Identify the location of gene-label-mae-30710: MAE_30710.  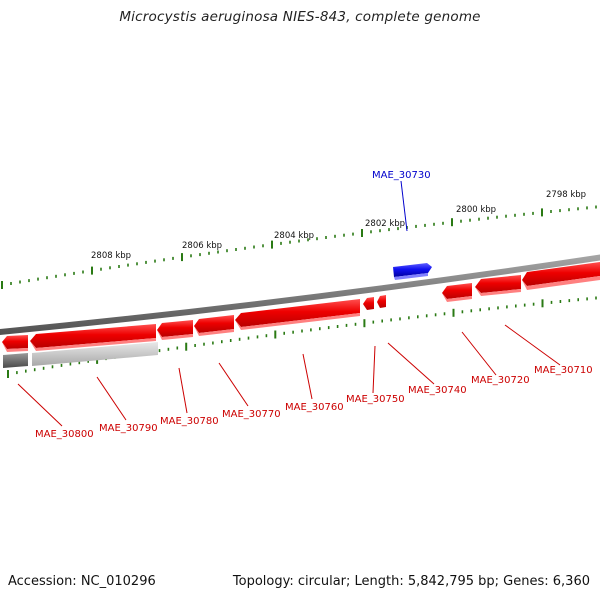
(563, 370).